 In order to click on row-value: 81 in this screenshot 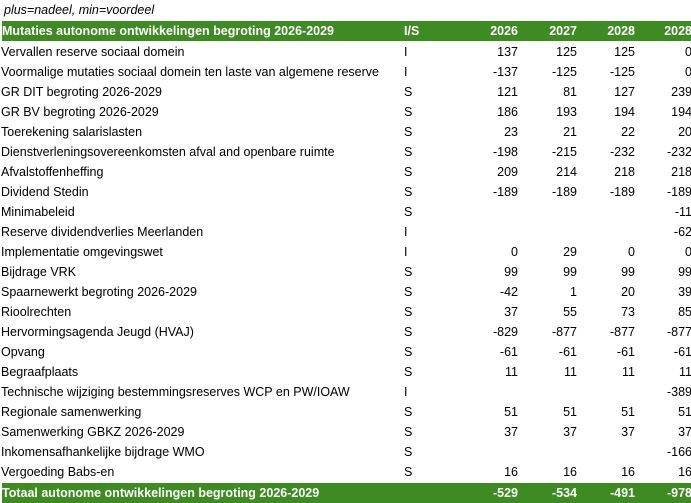, I will do `click(547, 92)`.